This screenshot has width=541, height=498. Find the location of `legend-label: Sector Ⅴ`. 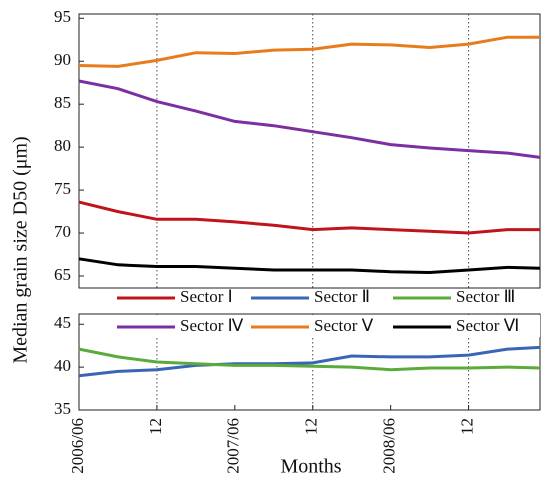

legend-label: Sector Ⅴ is located at coordinates (344, 325).